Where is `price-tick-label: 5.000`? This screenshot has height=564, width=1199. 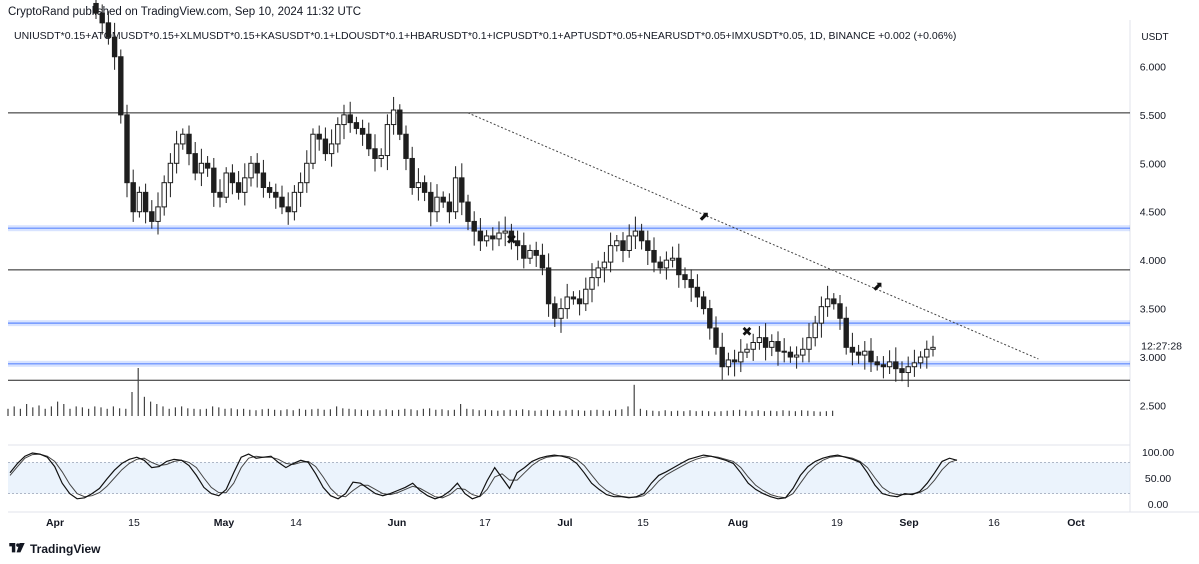
price-tick-label: 5.000 is located at coordinates (1153, 164).